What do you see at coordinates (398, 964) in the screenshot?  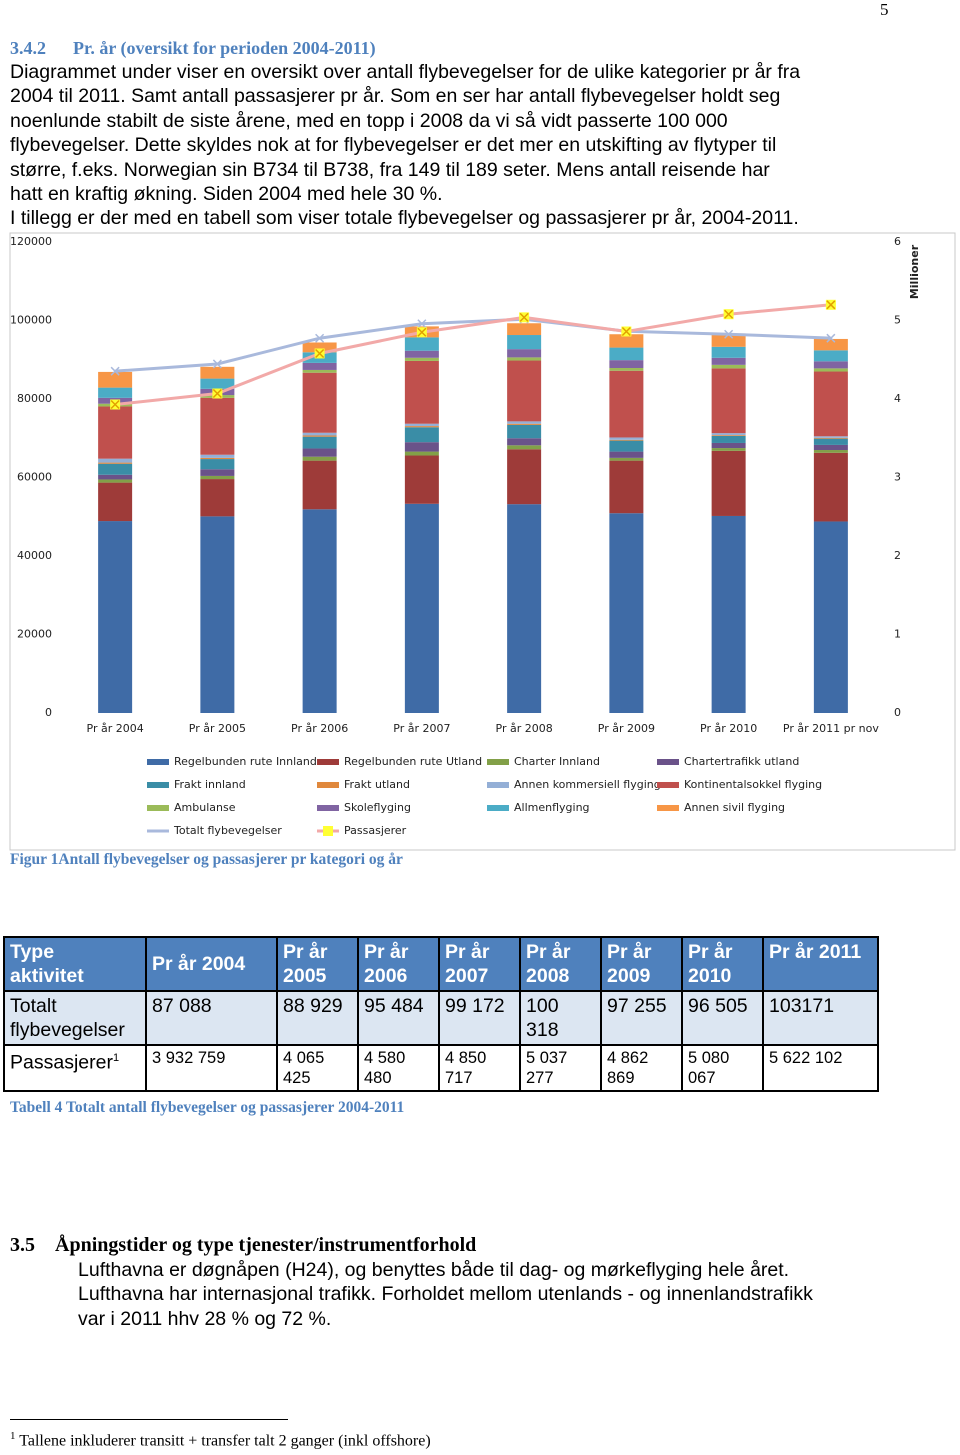 I see `header-cell: Pr år 2006` at bounding box center [398, 964].